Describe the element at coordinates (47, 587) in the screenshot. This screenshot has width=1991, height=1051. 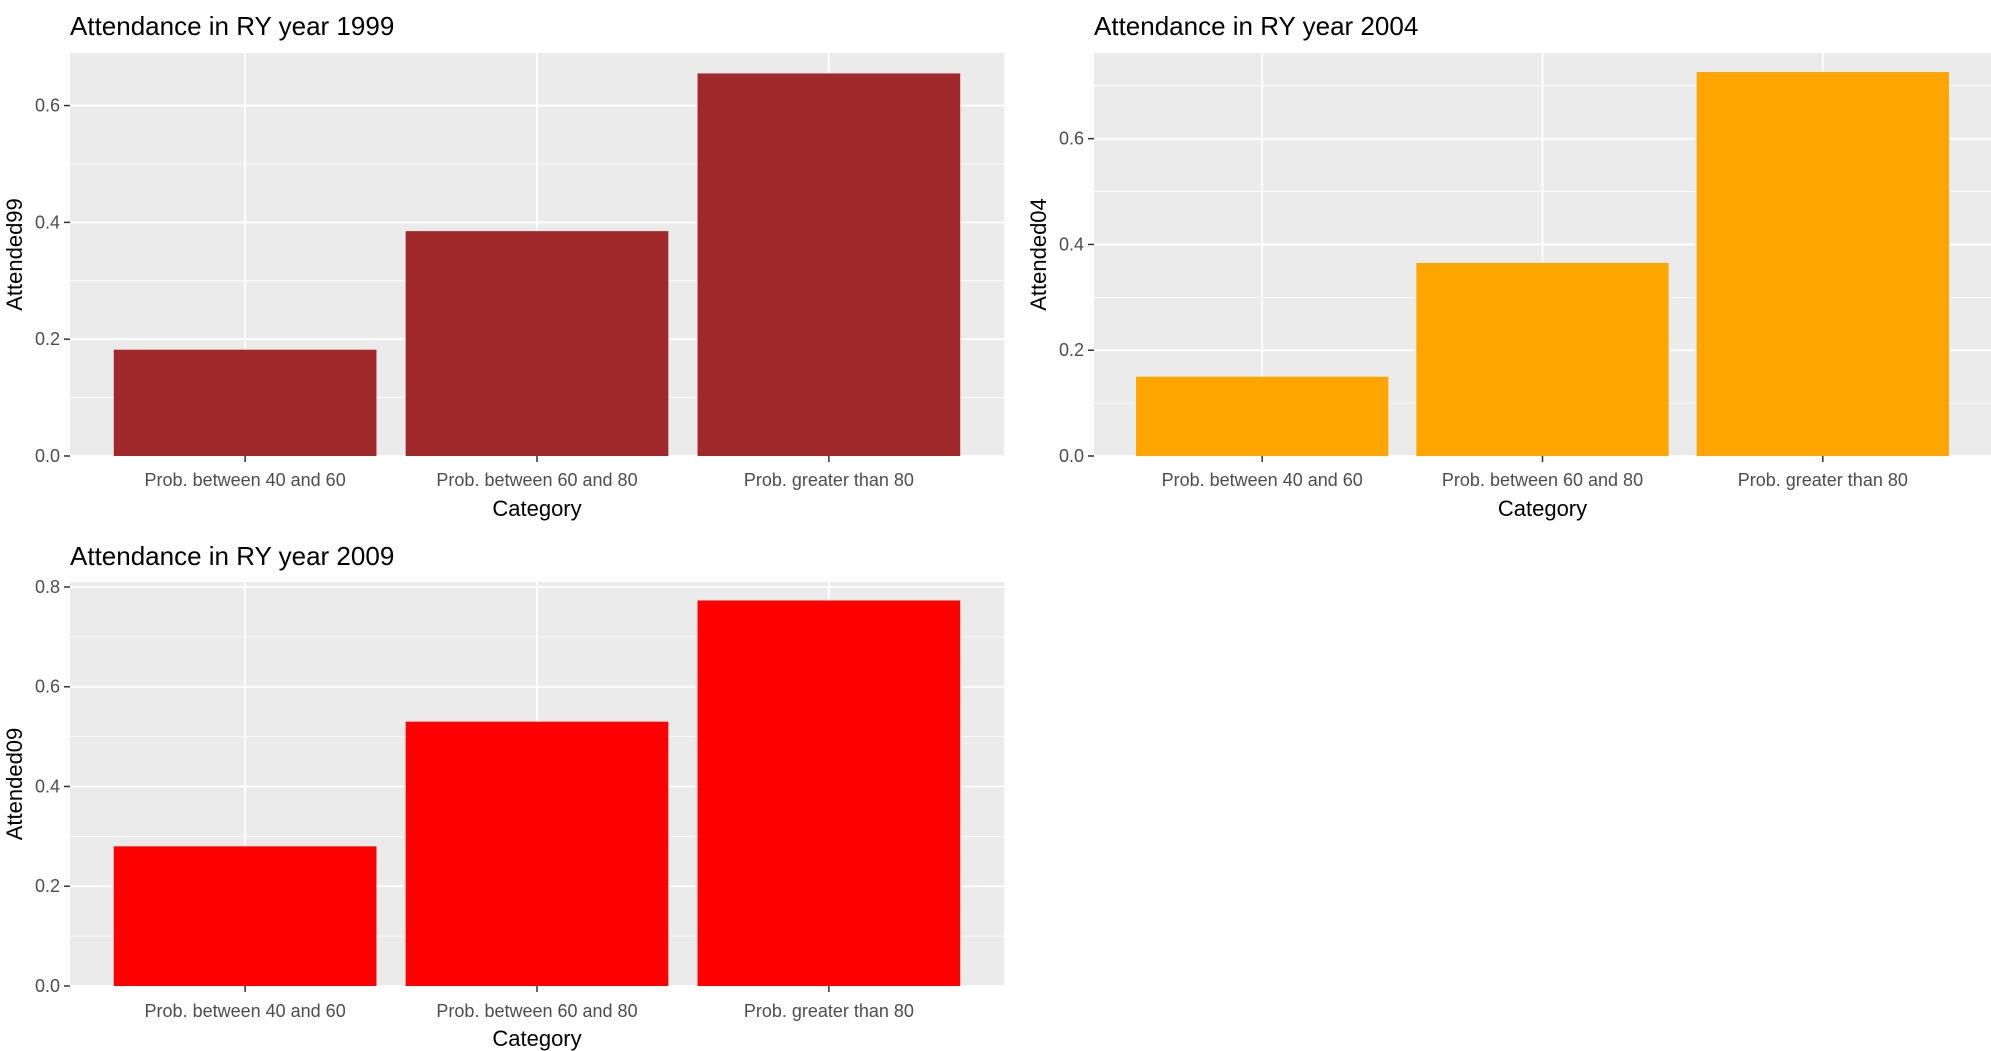
I see `y-tick-label: 0.8` at that location.